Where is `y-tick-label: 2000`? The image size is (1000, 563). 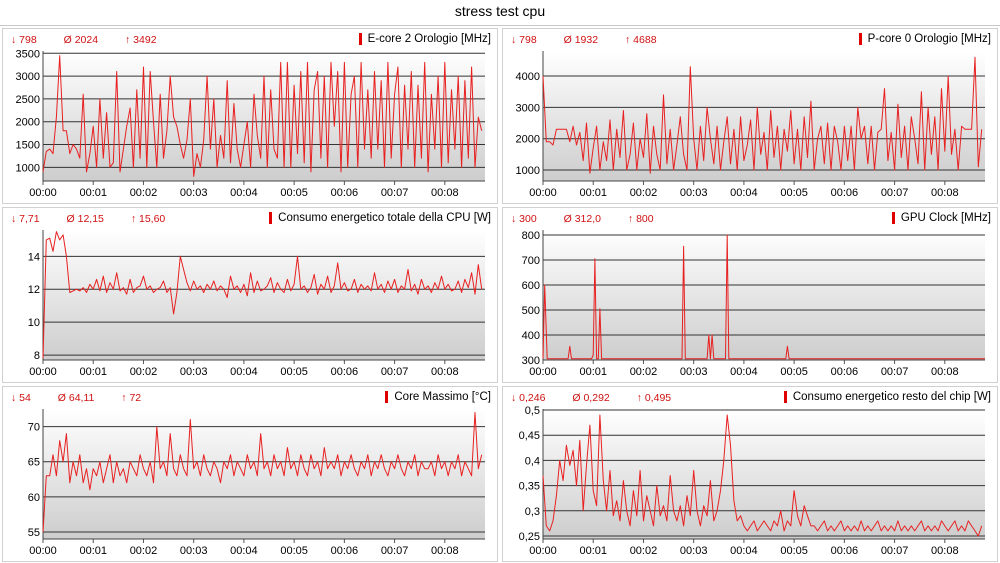
y-tick-label: 2000 is located at coordinates (28, 123).